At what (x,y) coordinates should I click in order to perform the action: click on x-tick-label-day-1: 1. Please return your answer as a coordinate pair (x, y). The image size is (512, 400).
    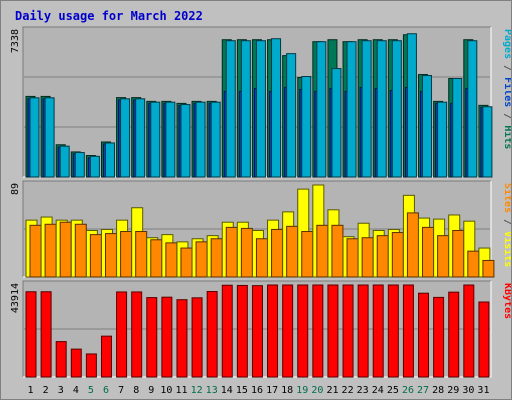
    Looking at the image, I should click on (31, 390).